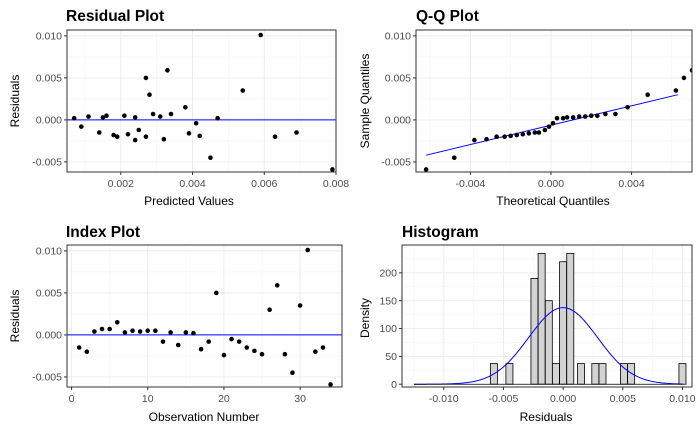 The width and height of the screenshot is (700, 432). Describe the element at coordinates (300, 399) in the screenshot. I see `x-tick-label: 30` at that location.